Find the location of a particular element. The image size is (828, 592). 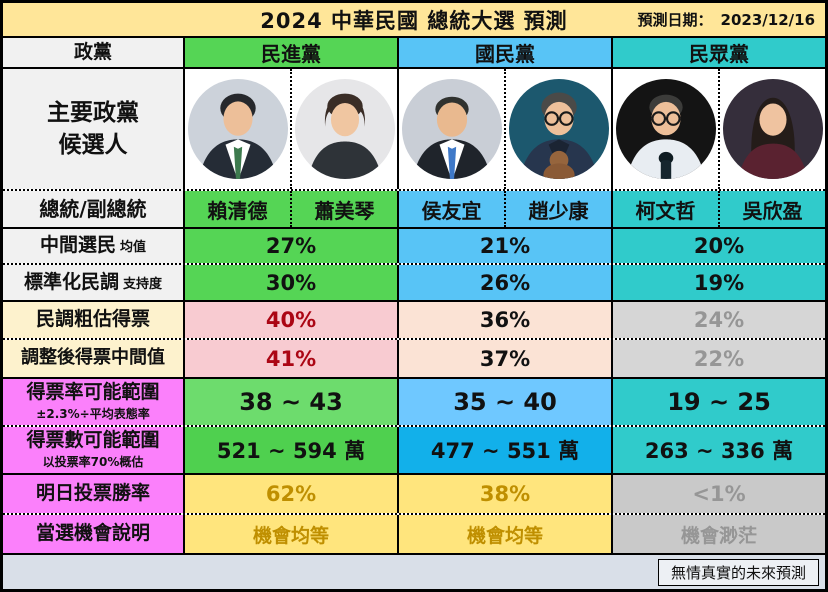

row-rough-vote-share-label: 民調粗估得票 is located at coordinates (93, 320).